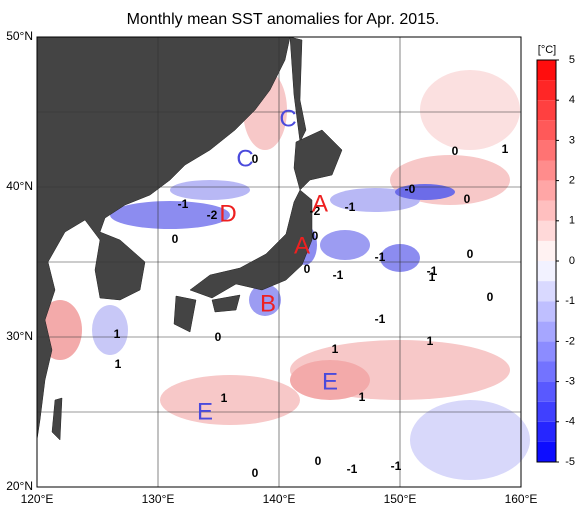 The width and height of the screenshot is (585, 517). What do you see at coordinates (570, 301) in the screenshot?
I see `colorbar-tick-label: -1` at bounding box center [570, 301].